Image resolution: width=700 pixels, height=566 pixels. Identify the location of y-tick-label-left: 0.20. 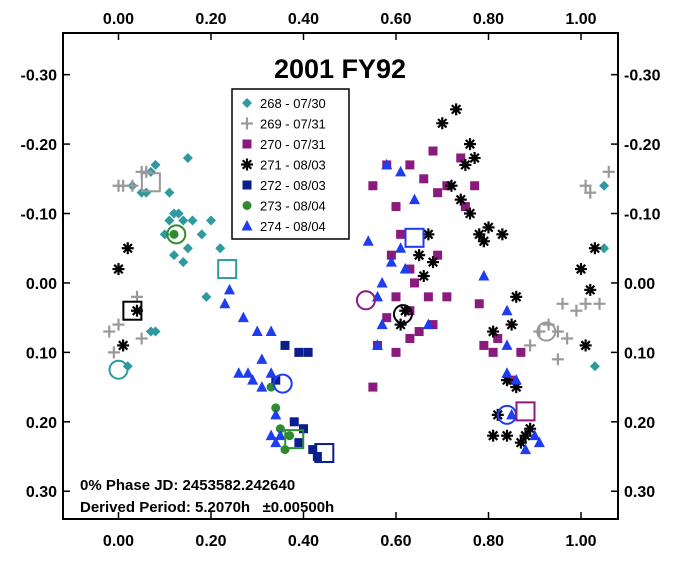
(41, 423).